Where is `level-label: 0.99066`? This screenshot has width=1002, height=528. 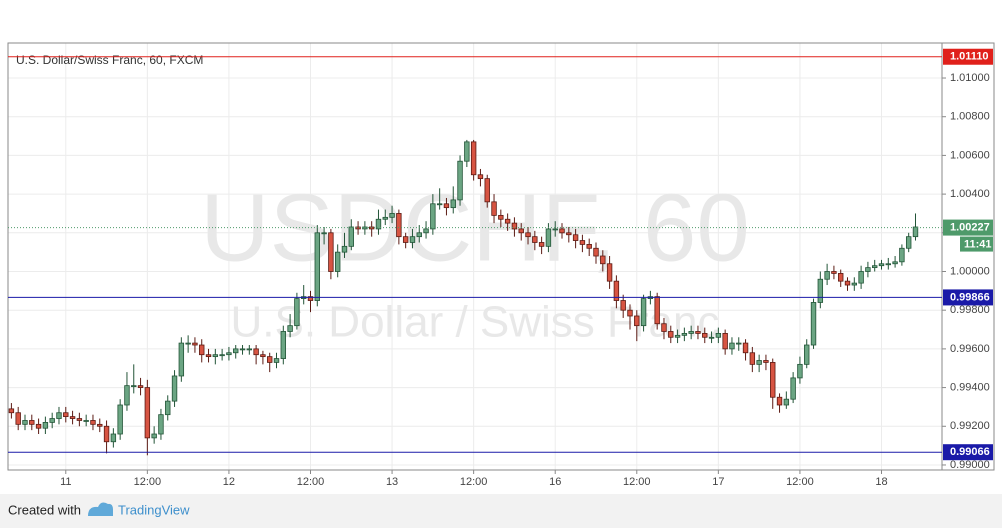
level-label: 0.99066 is located at coordinates (970, 452).